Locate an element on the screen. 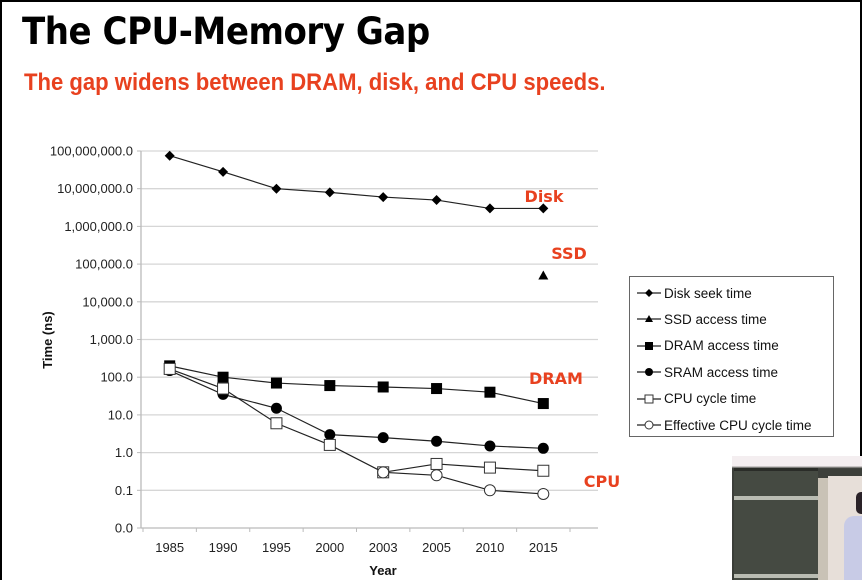  y-tick-label: 1,000,000.0 is located at coordinates (98, 226).